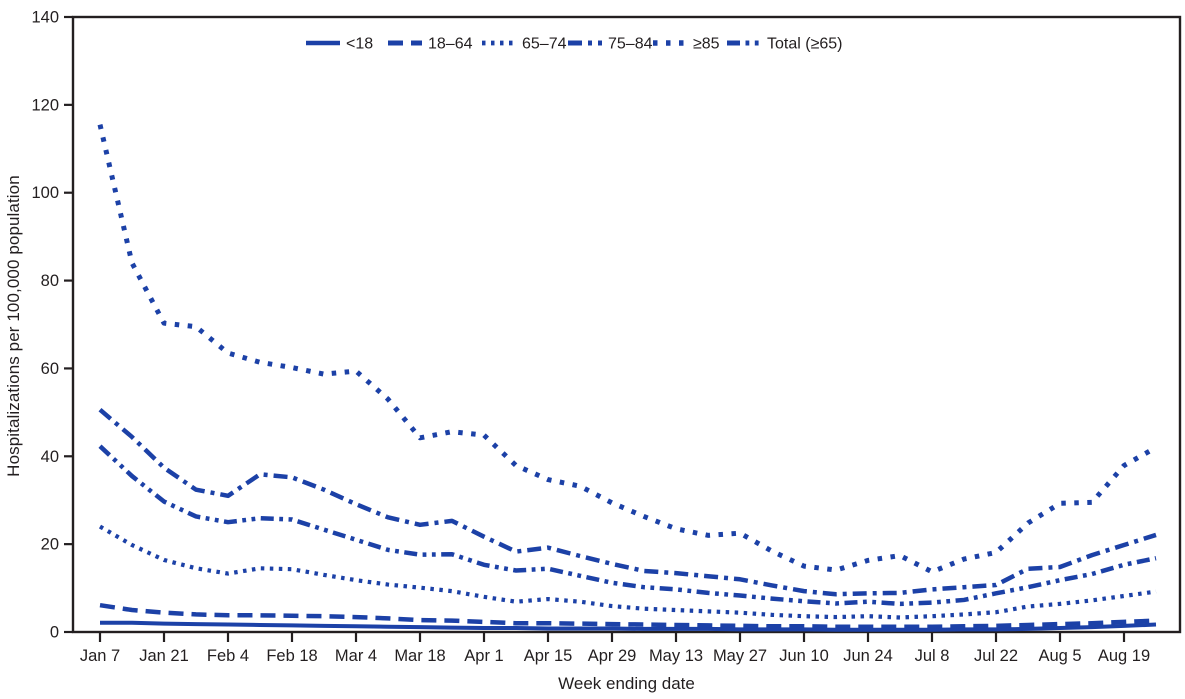 This screenshot has height=699, width=1185. What do you see at coordinates (630, 44) in the screenshot?
I see `legend-label-75–84: 75–84` at bounding box center [630, 44].